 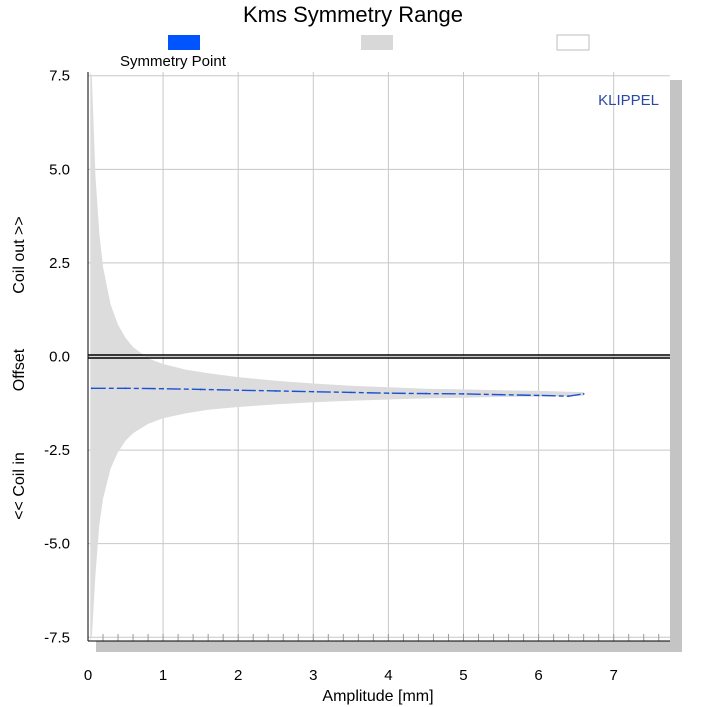 I want to click on y-axis-label-coil-in: << Coil in, so click(x=19, y=486).